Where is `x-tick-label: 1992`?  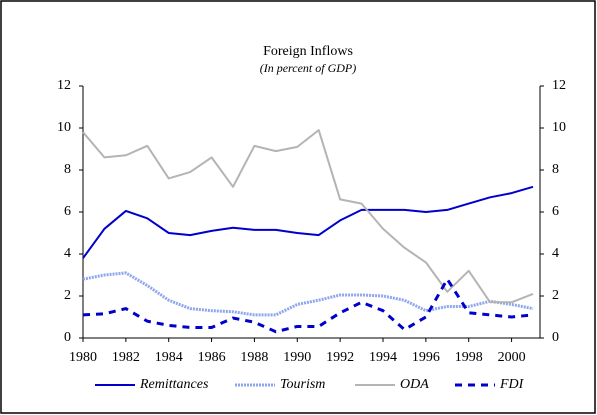
x-tick-label: 1992 is located at coordinates (340, 357).